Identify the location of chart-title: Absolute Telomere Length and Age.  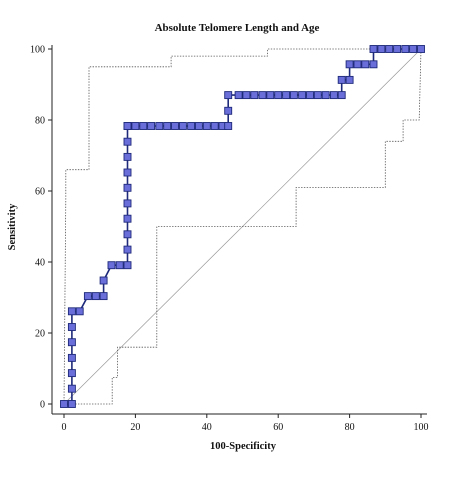
(237, 28).